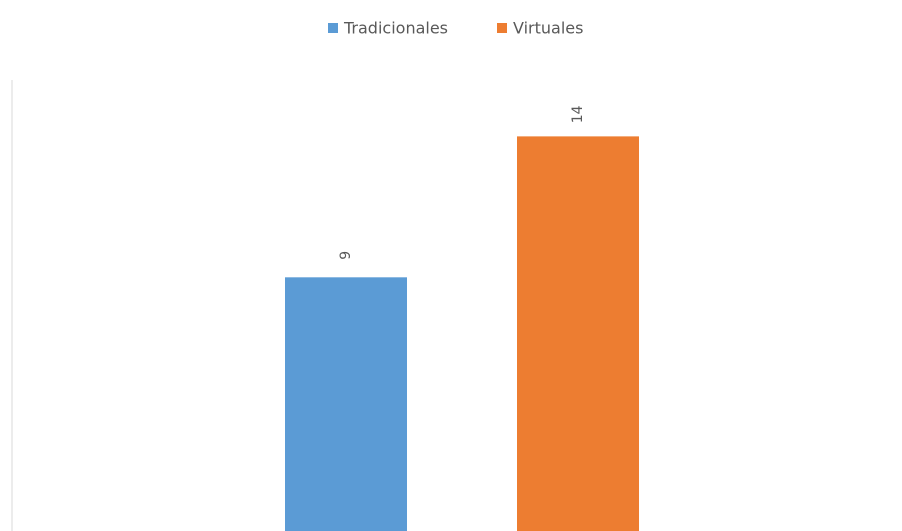 The height and width of the screenshot is (531, 902). I want to click on data-label: 14, so click(578, 114).